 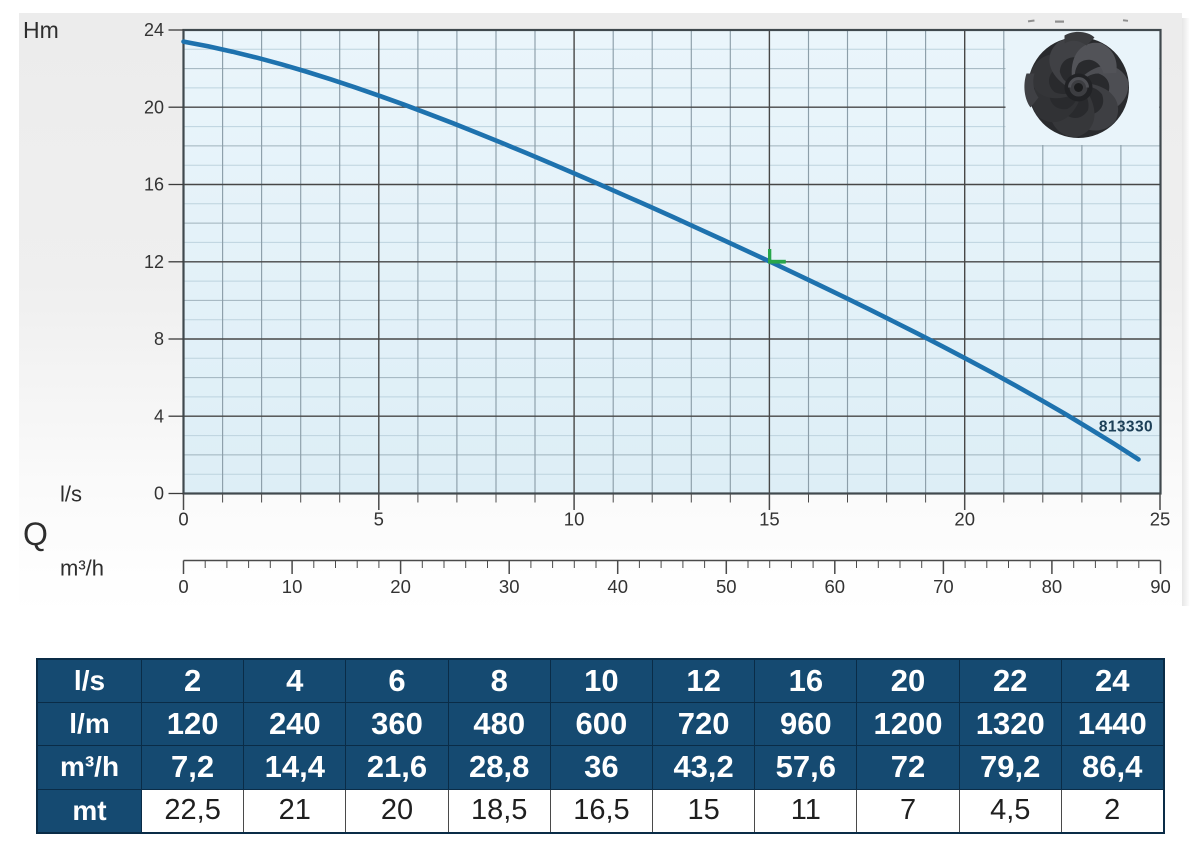 What do you see at coordinates (509, 586) in the screenshot?
I see `svg-text: 30` at bounding box center [509, 586].